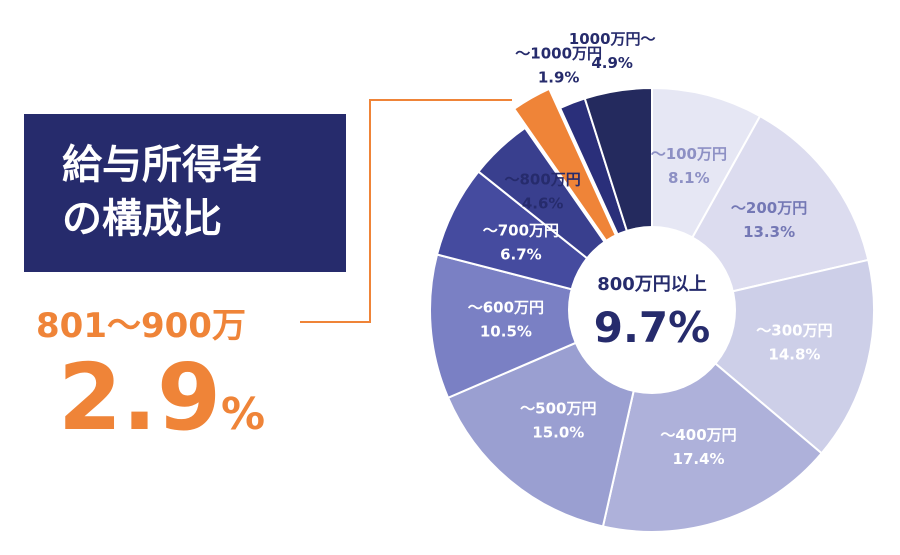 The width and height of the screenshot is (900, 555). What do you see at coordinates (542, 326) in the screenshot?
I see `pie-slice` at bounding box center [542, 326].